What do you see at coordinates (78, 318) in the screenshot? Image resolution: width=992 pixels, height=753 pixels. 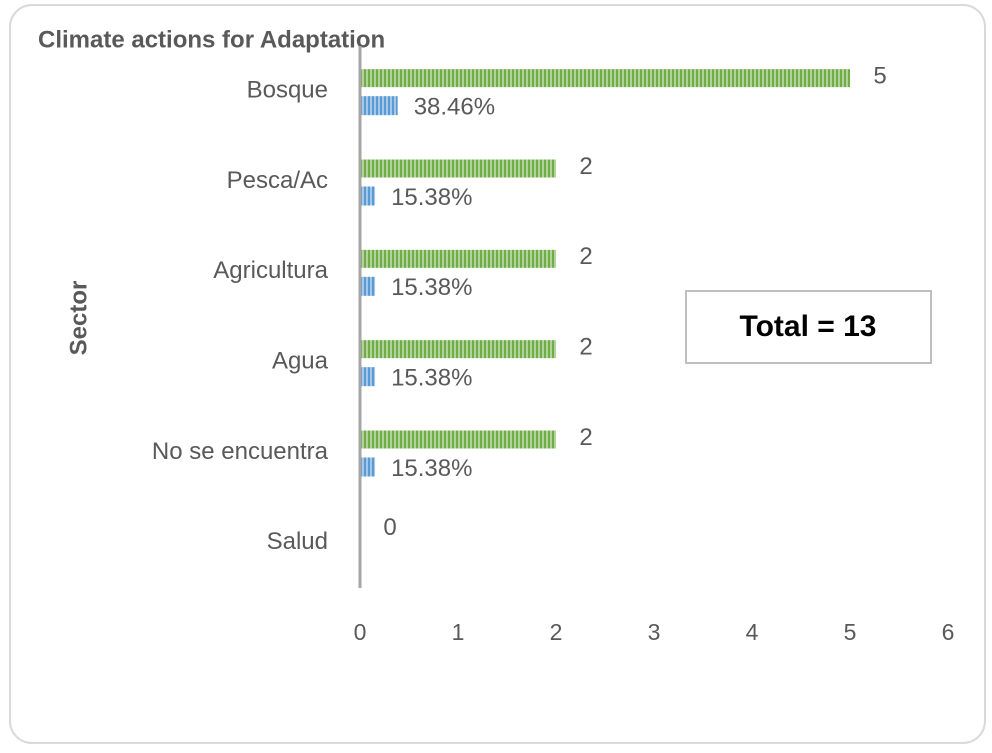 I see `y-axis-label: Sector` at bounding box center [78, 318].